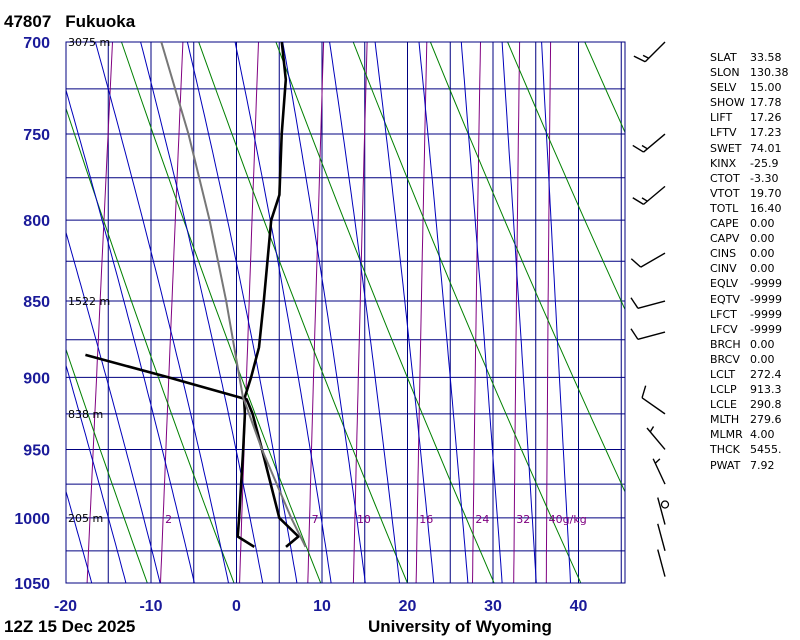 This screenshot has width=800, height=640. What do you see at coordinates (725, 450) in the screenshot?
I see `index-key: THCK` at bounding box center [725, 450].